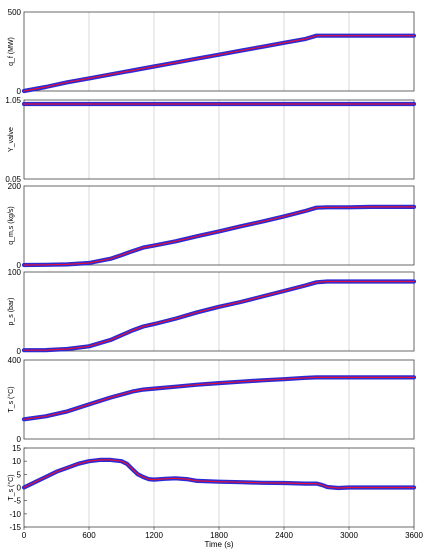  Describe the element at coordinates (15, 186) in the screenshot. I see `y-tick-label: 200` at that location.